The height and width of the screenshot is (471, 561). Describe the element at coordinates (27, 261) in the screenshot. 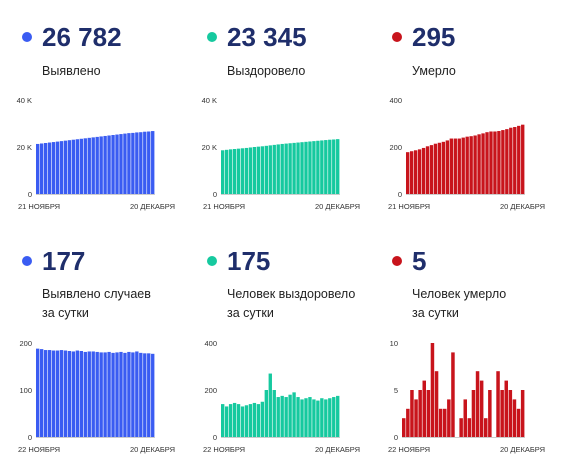

I see `daily-detected-dot-icon` at that location.